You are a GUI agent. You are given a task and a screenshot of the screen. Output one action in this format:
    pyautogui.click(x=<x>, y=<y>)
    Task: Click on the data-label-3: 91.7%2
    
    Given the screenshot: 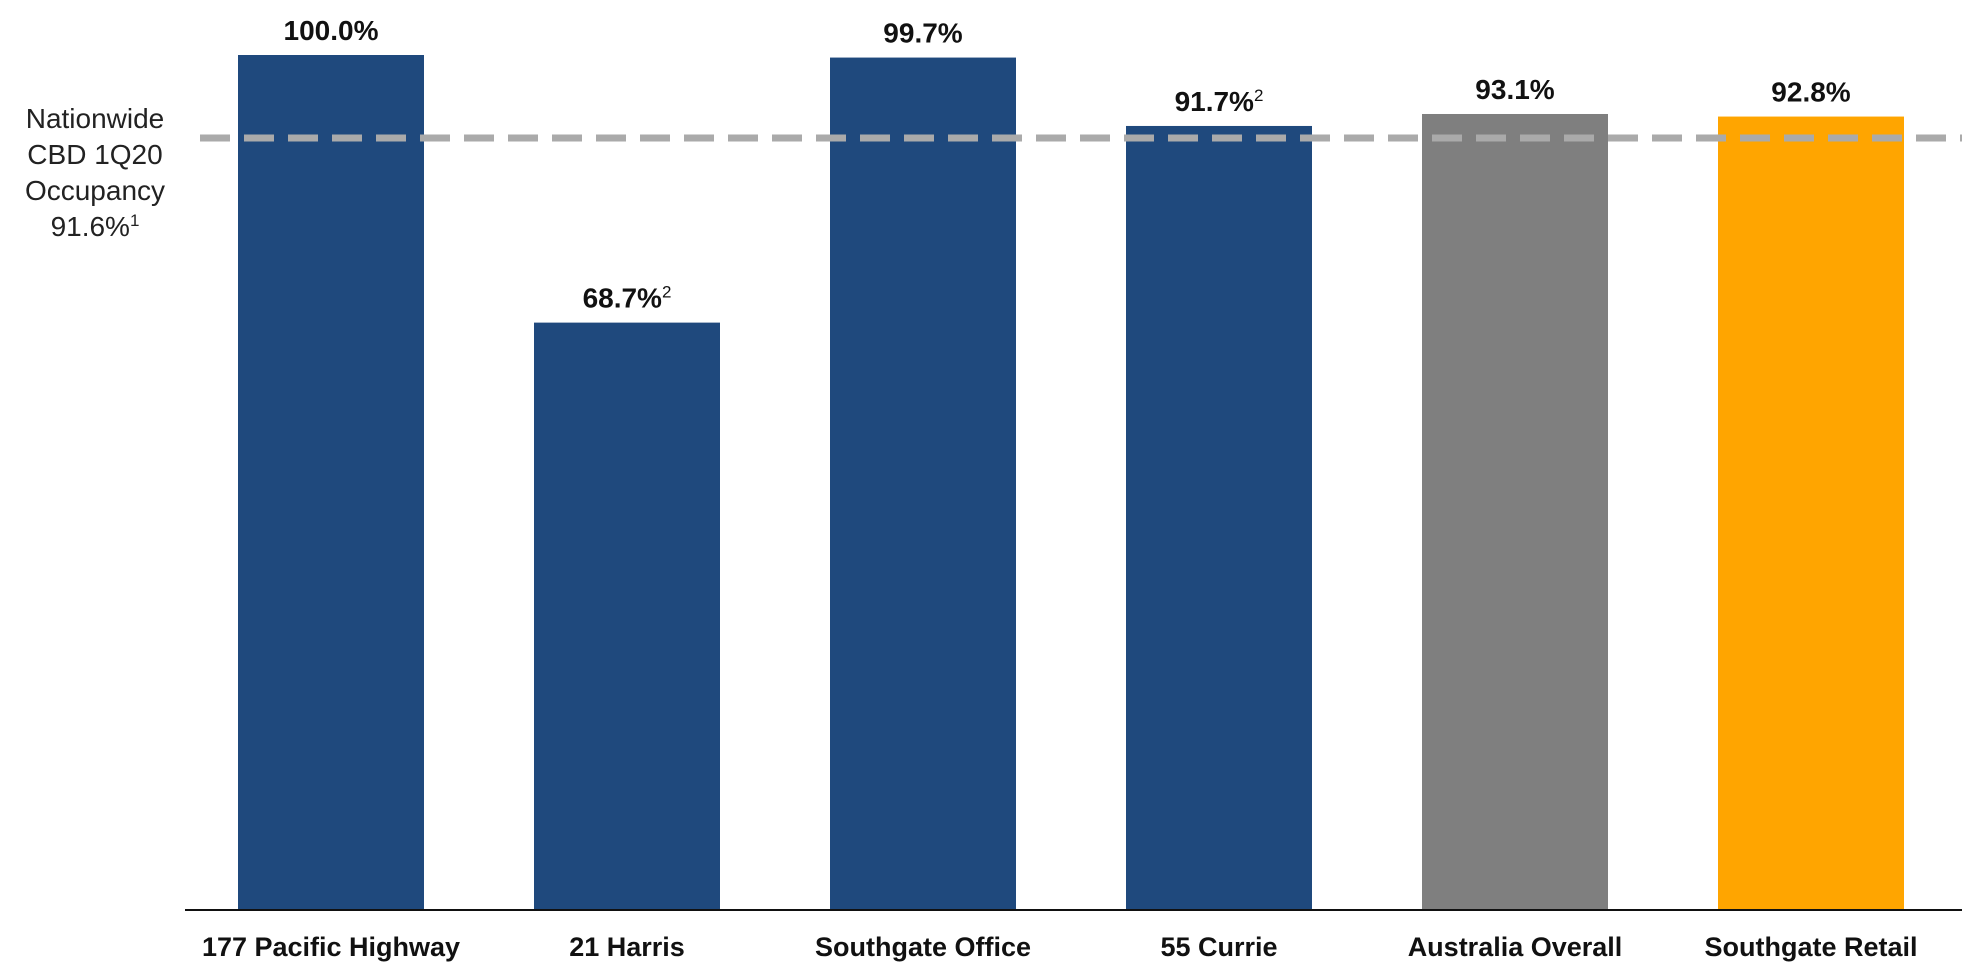 What is the action you would take?
    pyautogui.click(x=1219, y=101)
    